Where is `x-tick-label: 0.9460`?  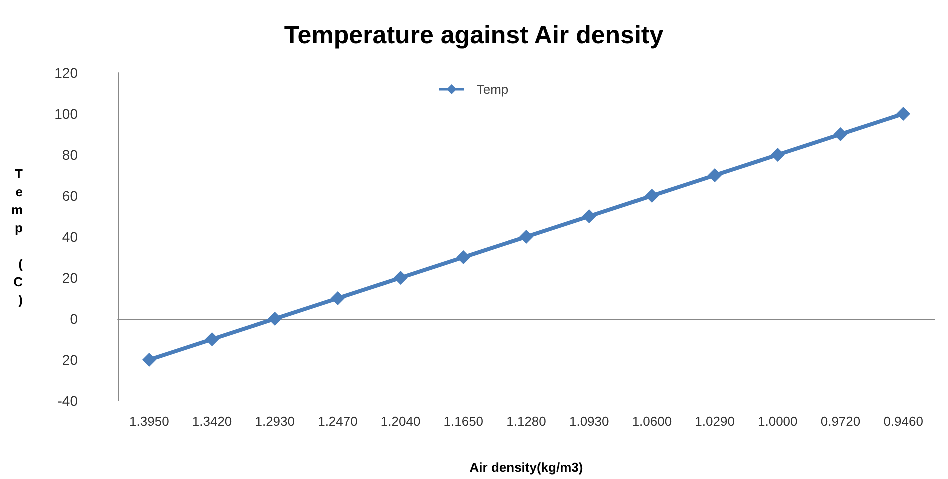
x-tick-label: 0.9460 is located at coordinates (904, 421).